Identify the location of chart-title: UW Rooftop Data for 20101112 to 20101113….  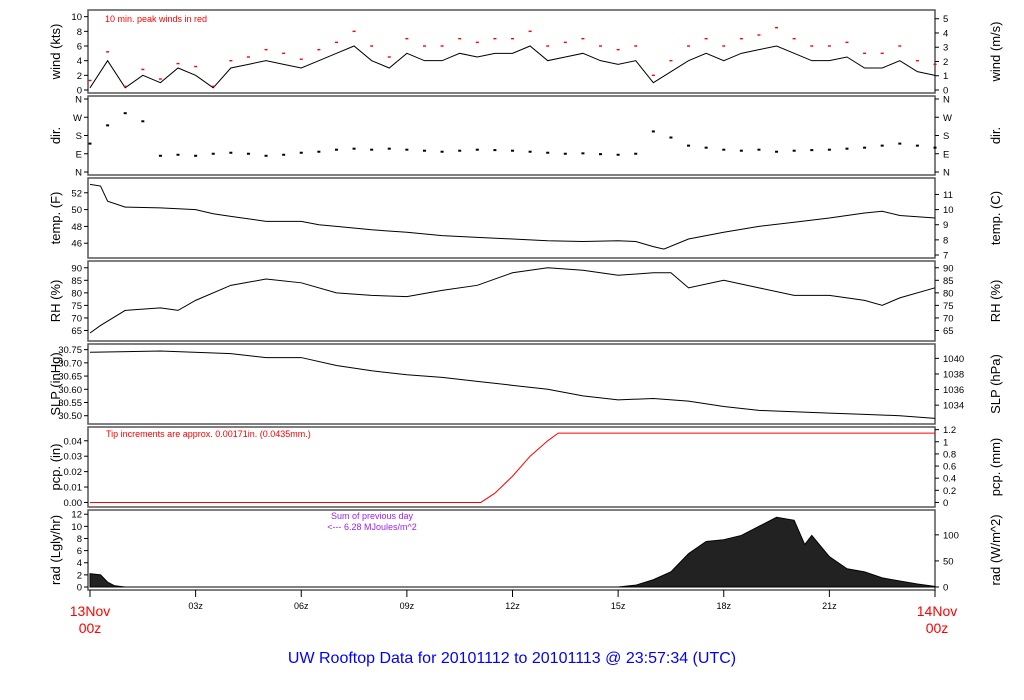
(512, 658).